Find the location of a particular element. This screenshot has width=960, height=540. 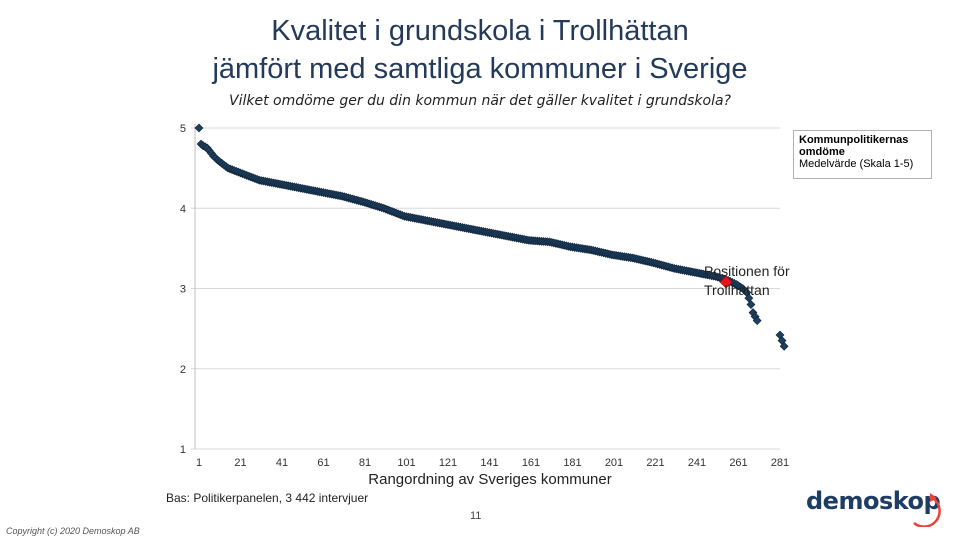

chart-title-line2: jämfört med samtliga kommuner i Sverige is located at coordinates (480, 69).